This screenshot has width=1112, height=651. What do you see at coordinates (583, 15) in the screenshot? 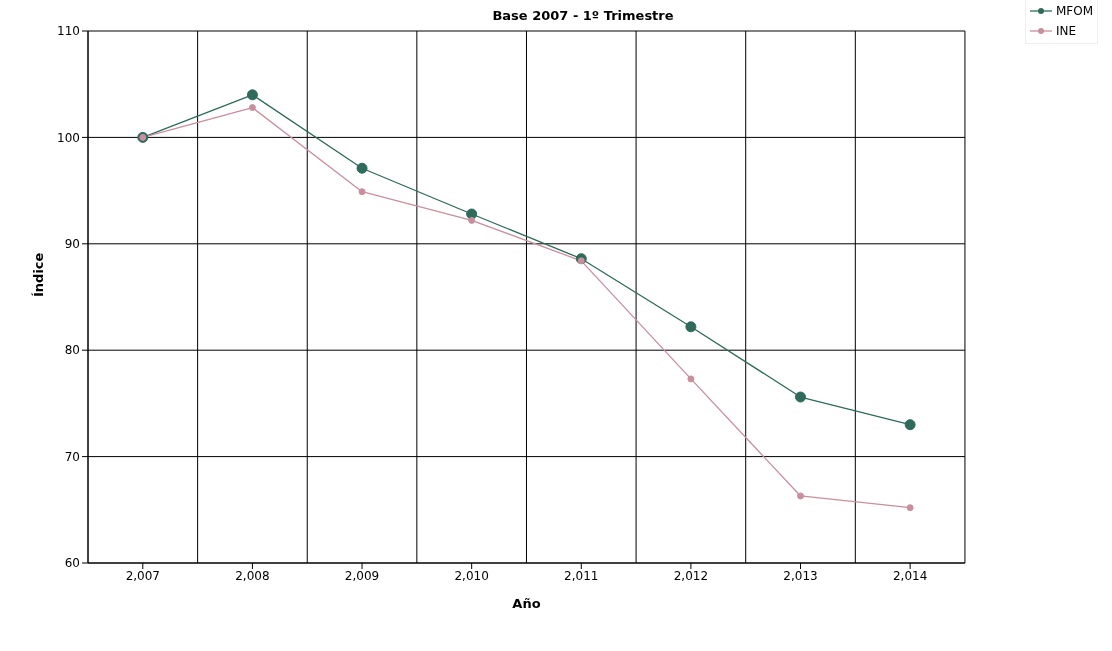
I see `chart-title: Base 2007 - 1º Trimestre` at bounding box center [583, 15].